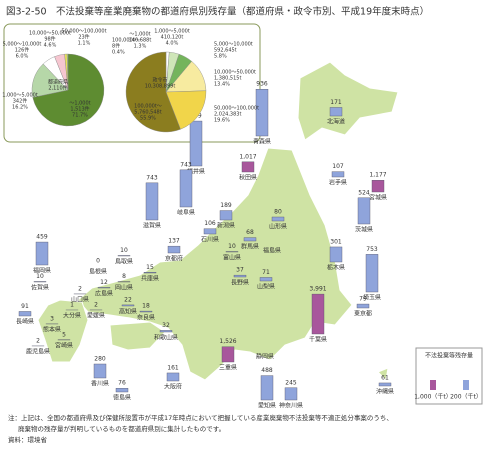  I want to click on value-label: 743, so click(186, 164).